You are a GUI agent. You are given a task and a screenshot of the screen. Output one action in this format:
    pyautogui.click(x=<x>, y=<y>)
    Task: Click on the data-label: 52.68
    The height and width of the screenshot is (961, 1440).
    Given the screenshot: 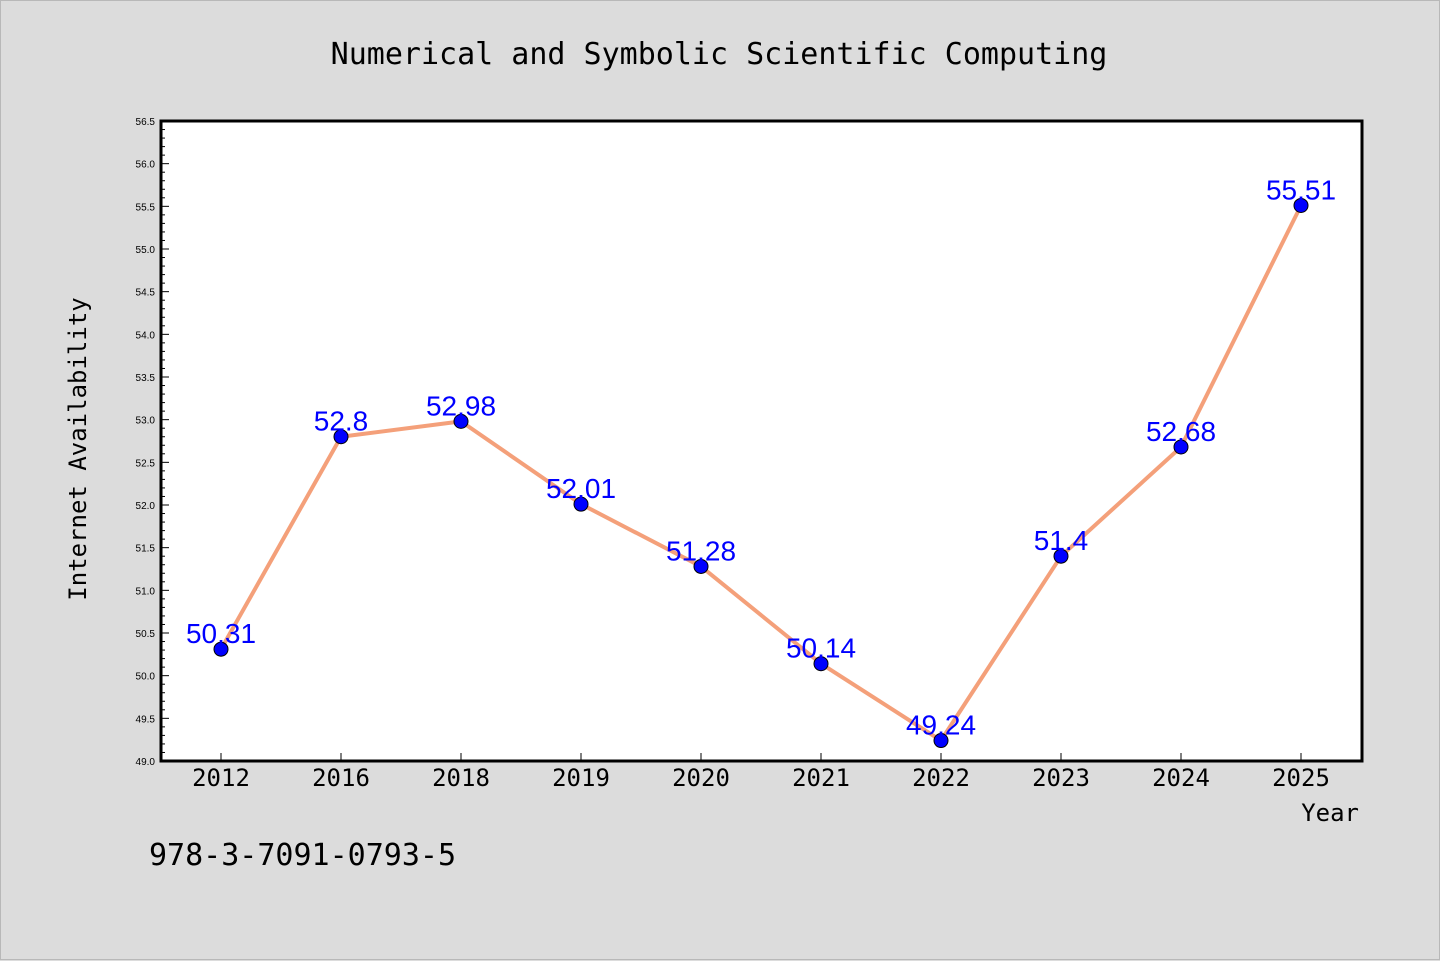 What is the action you would take?
    pyautogui.click(x=1181, y=431)
    